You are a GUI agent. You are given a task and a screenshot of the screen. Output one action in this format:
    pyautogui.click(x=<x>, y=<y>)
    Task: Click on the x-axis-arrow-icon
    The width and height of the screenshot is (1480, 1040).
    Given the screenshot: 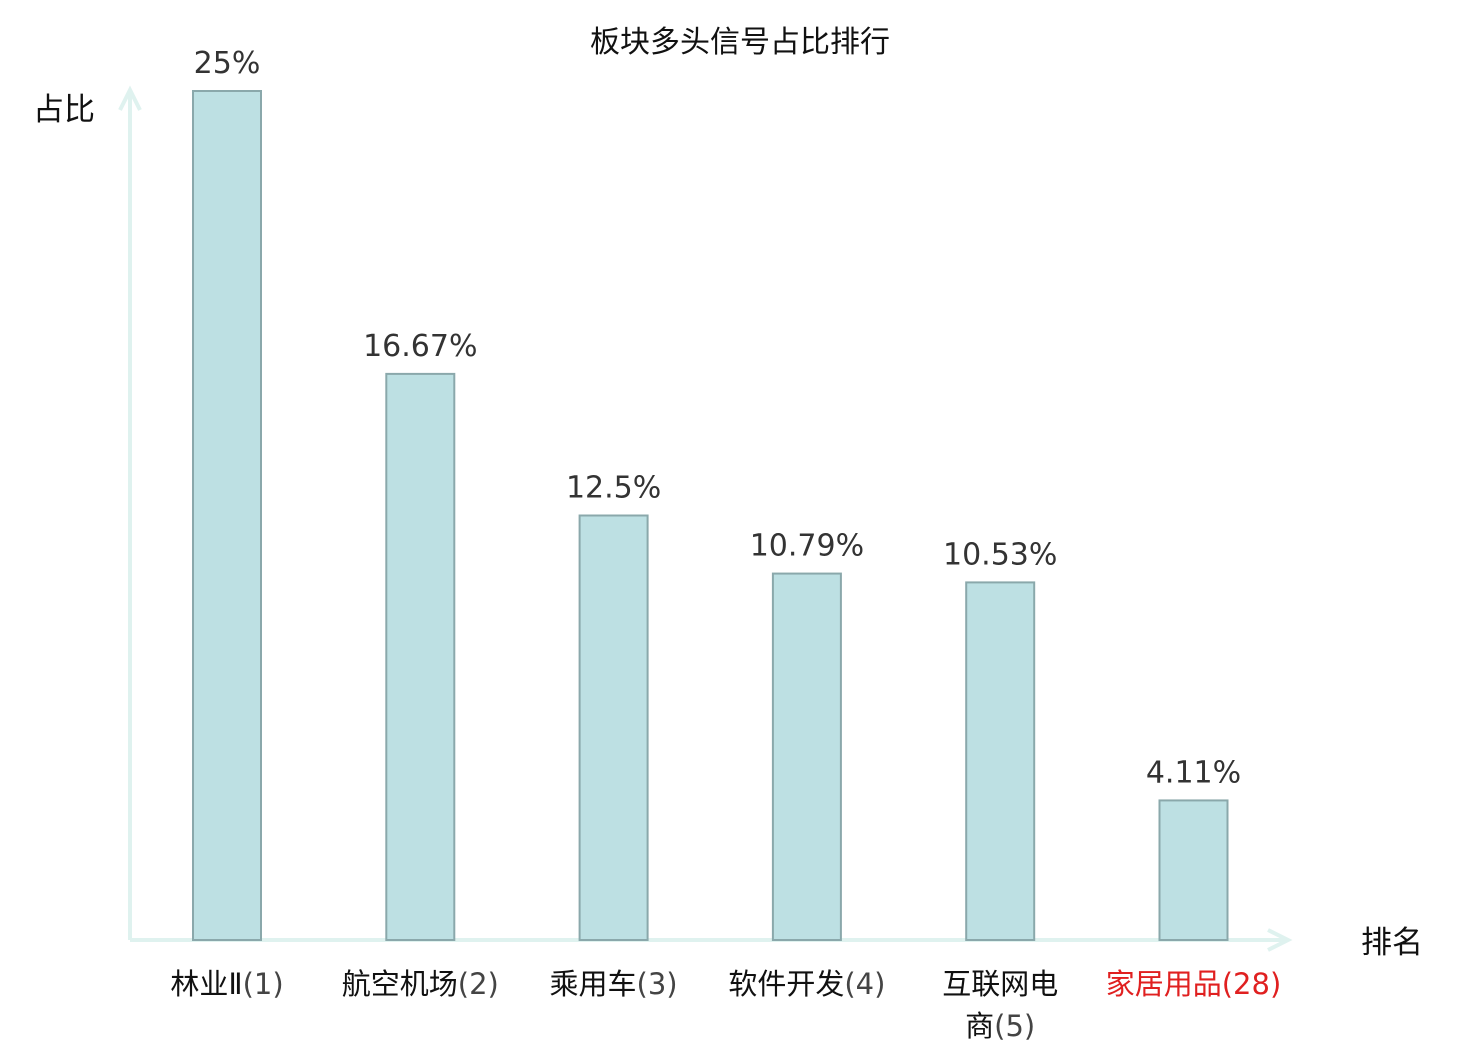 What is the action you would take?
    pyautogui.click(x=1280, y=940)
    